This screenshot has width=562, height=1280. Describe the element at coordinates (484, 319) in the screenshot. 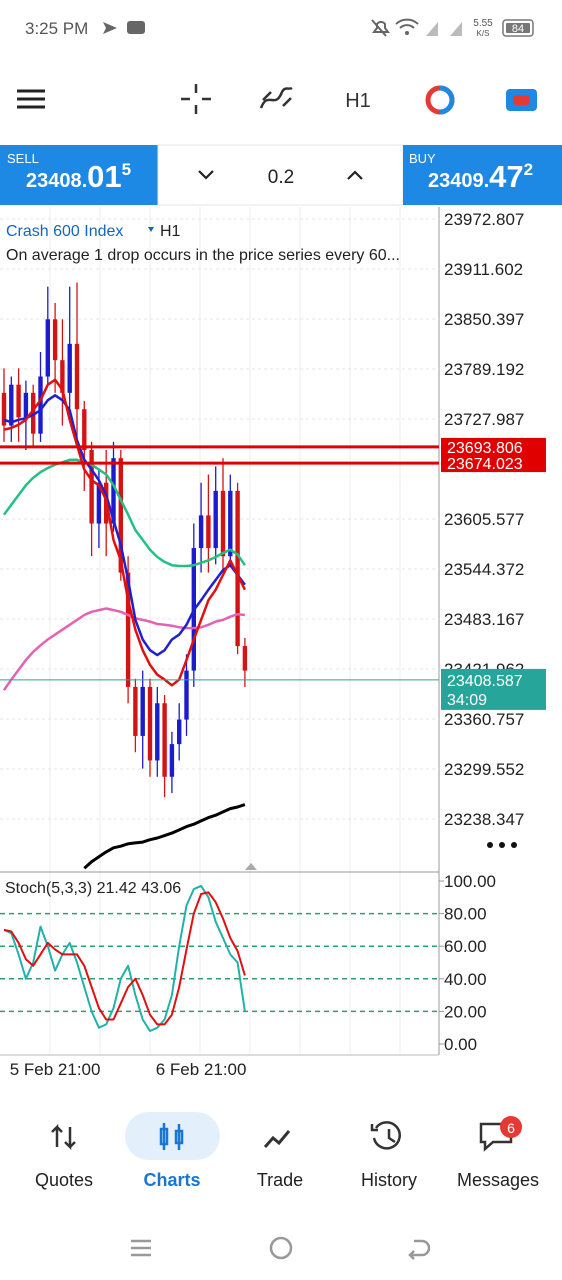

I see `y-tick-label: 23850.397` at that location.